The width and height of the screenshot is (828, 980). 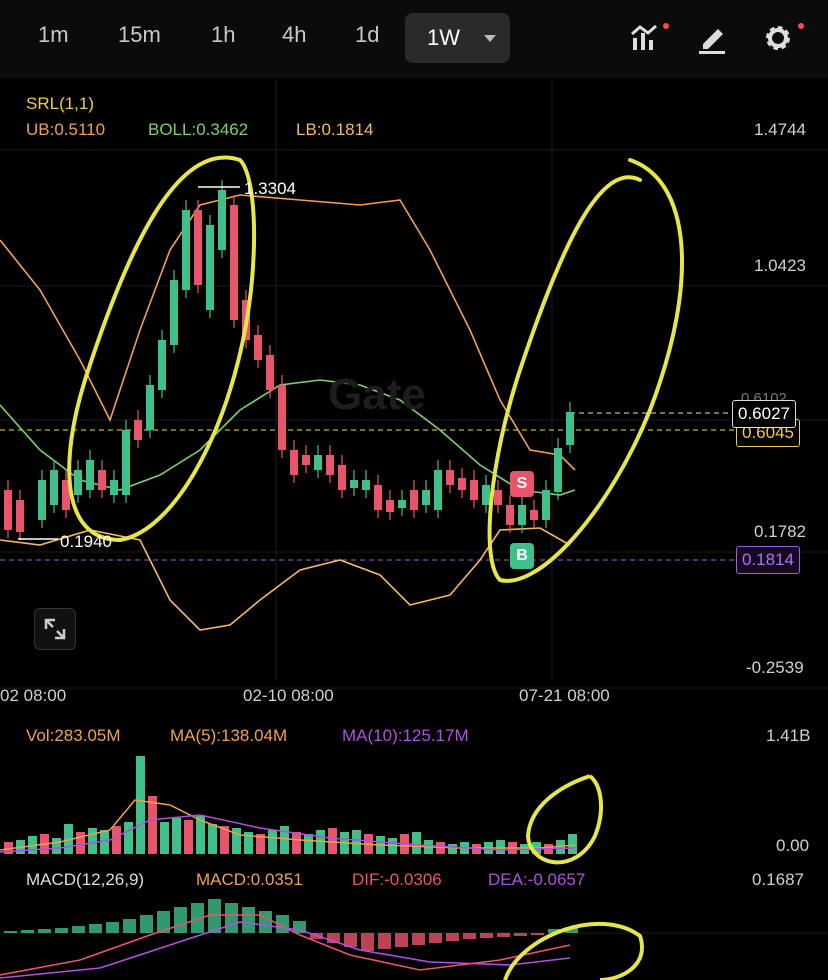 What do you see at coordinates (564, 695) in the screenshot?
I see `time-tick: 07-21 08:00` at bounding box center [564, 695].